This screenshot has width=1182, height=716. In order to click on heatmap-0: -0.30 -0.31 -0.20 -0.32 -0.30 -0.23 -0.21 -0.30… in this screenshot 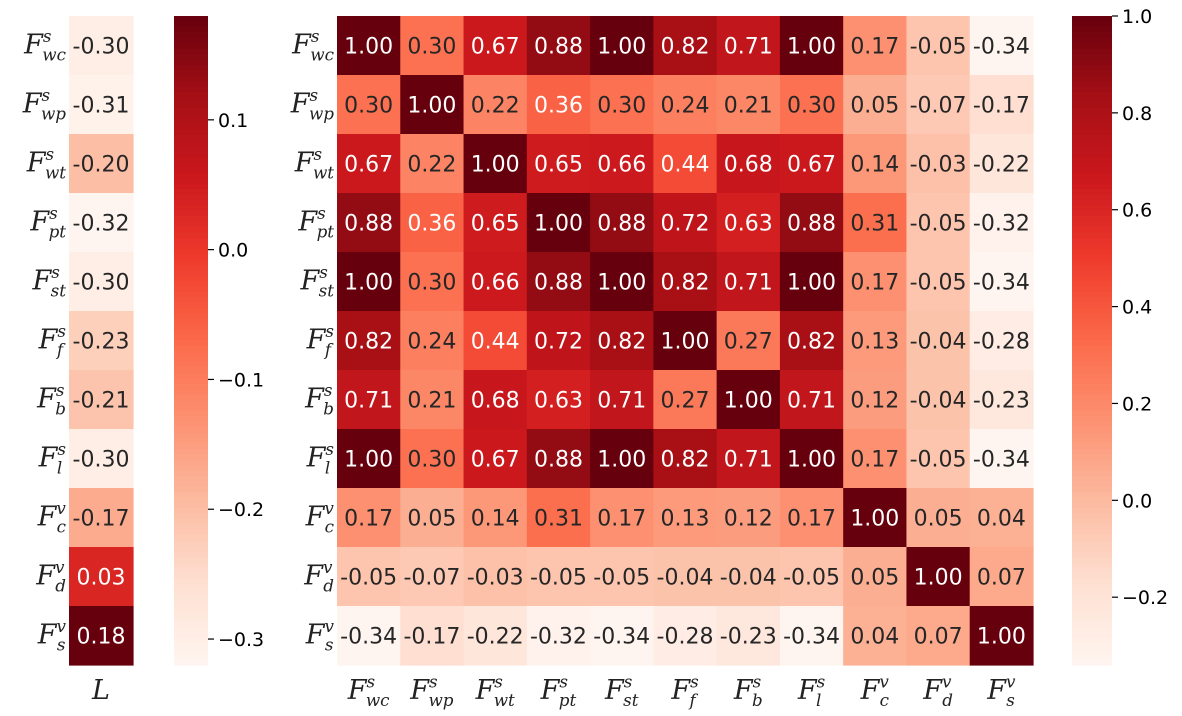, I will do `click(78, 361)`.